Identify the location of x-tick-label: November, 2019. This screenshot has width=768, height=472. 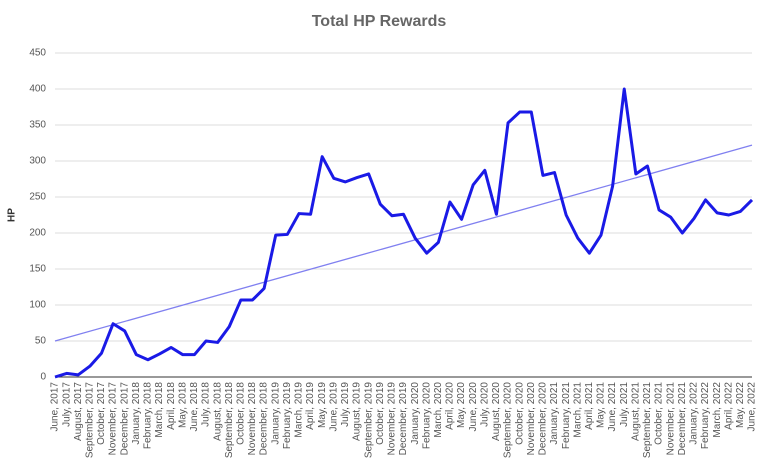
(392, 419).